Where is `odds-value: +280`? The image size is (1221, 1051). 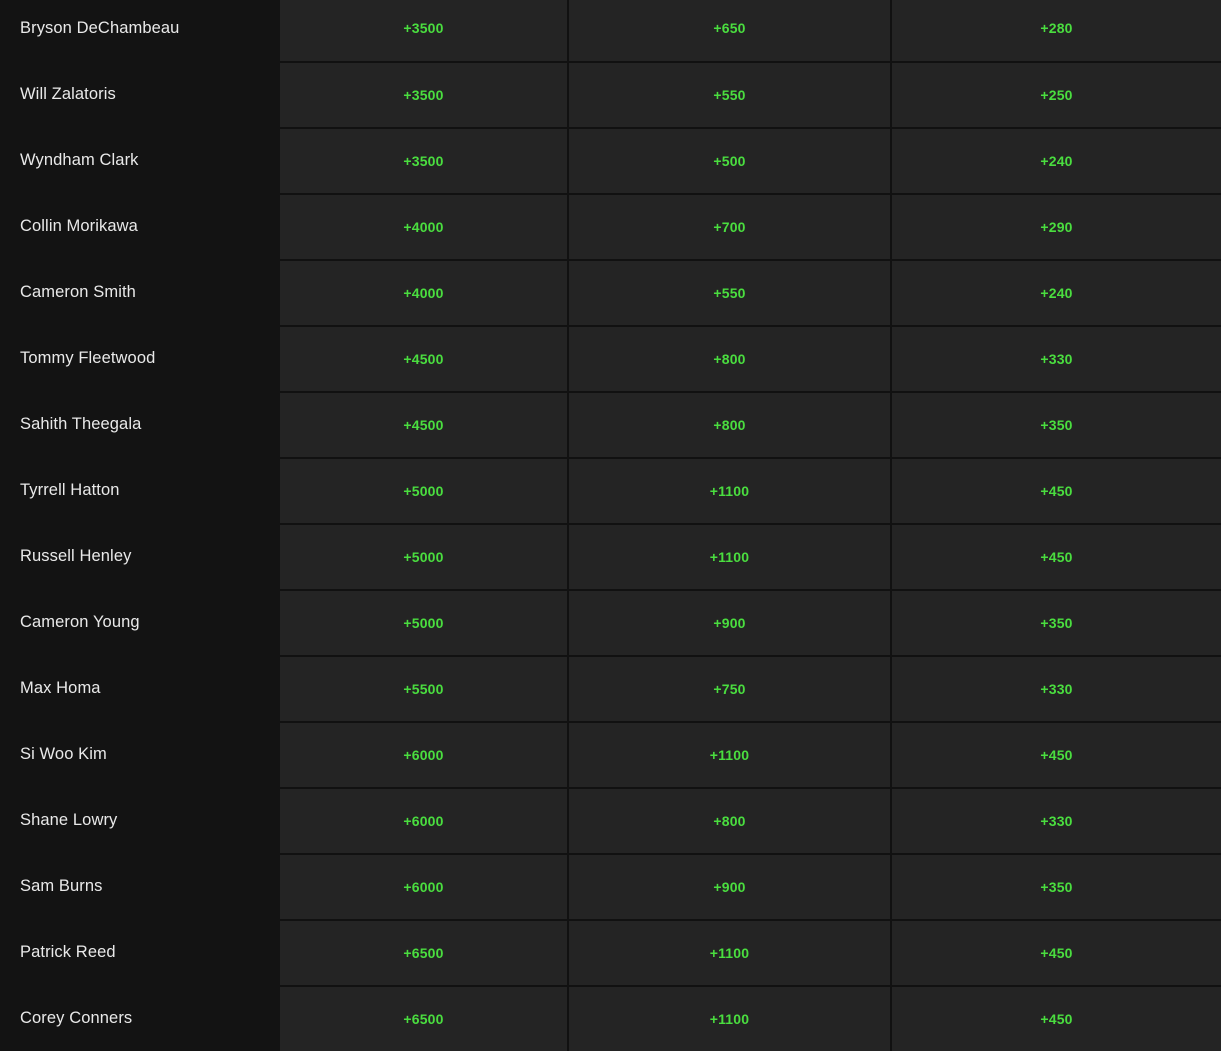
odds-value: +280 is located at coordinates (1056, 28).